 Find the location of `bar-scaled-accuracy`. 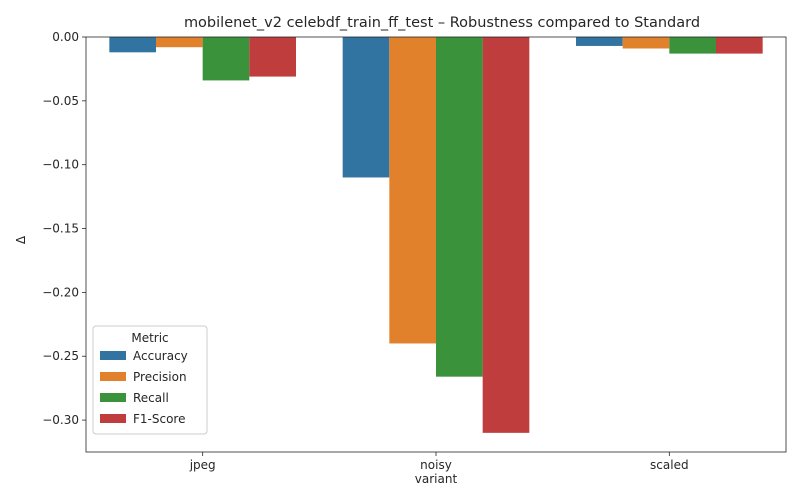

bar-scaled-accuracy is located at coordinates (599, 41).